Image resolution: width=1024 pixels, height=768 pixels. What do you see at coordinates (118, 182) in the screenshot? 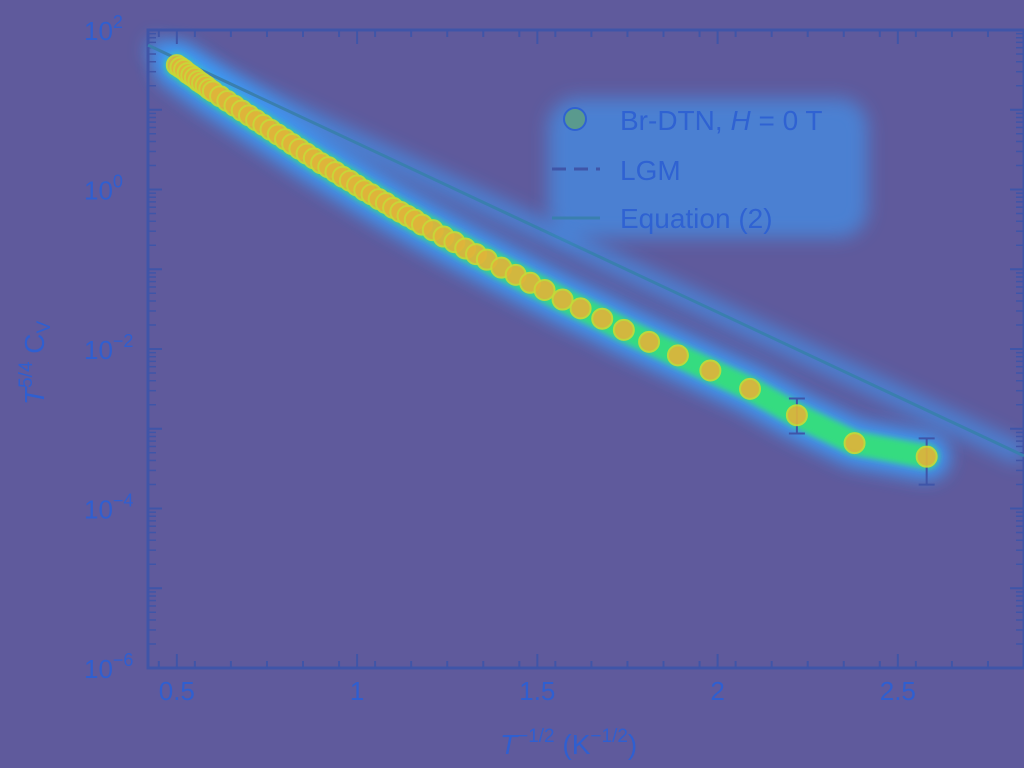
I see `y-tick-label-exponent: 0` at bounding box center [118, 182].